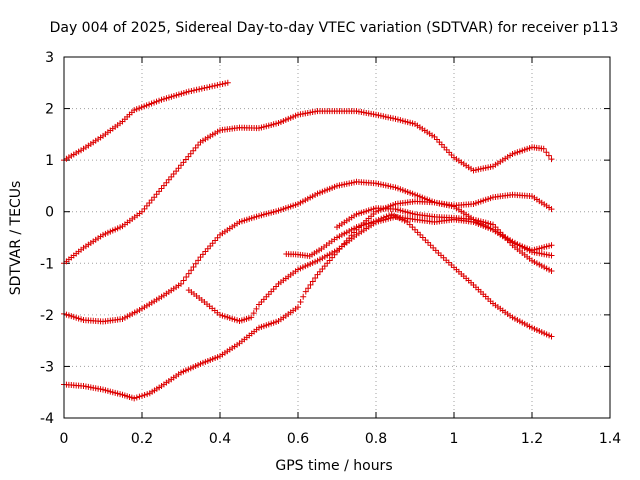  I want to click on y-tick-label: -3, so click(47, 367).